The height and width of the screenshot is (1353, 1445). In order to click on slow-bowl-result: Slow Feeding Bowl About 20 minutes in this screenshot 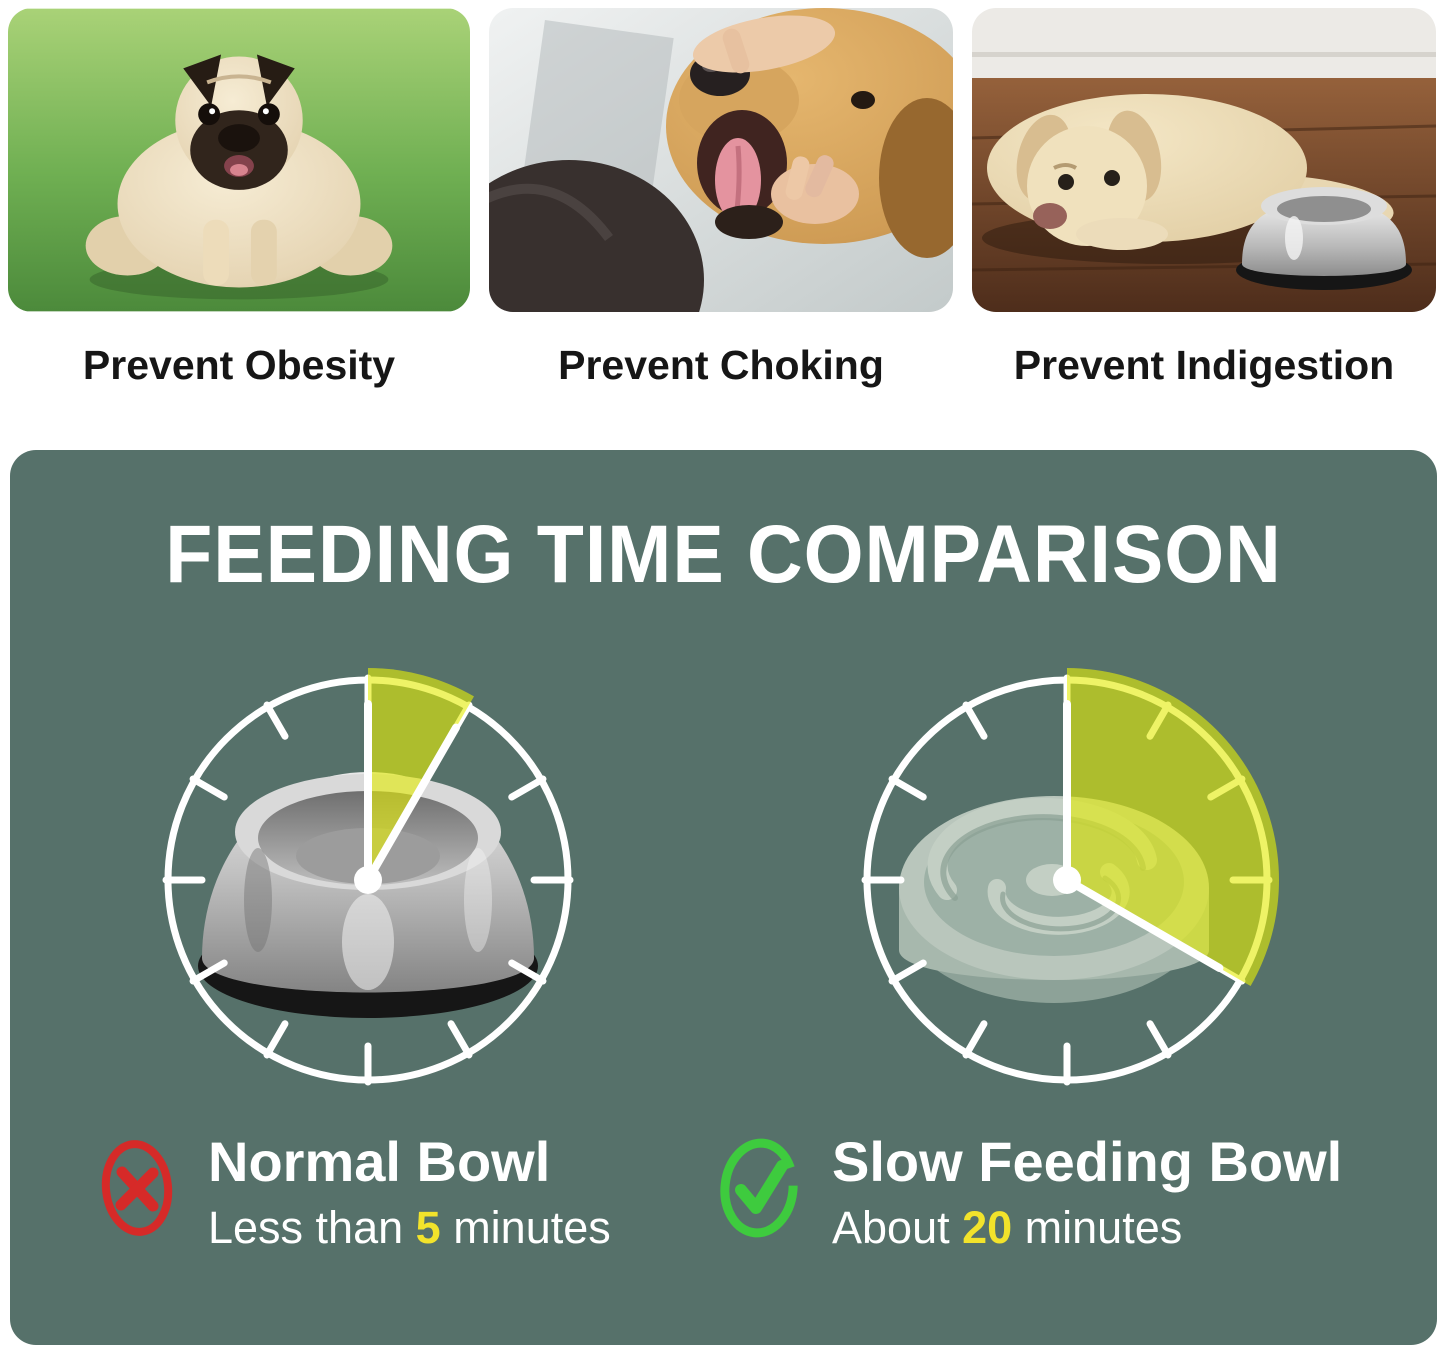, I will do `click(1029, 1194)`.